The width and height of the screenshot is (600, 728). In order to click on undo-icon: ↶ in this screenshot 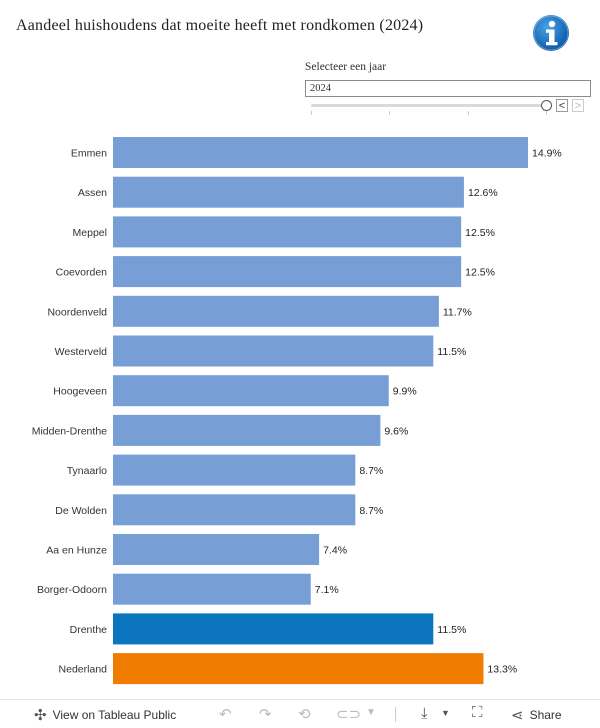, I will do `click(225, 714)`.